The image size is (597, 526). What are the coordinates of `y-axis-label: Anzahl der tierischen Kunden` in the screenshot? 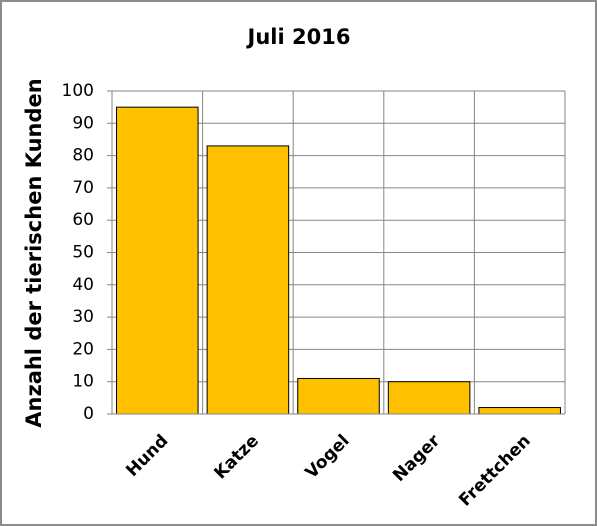 It's located at (34, 252).